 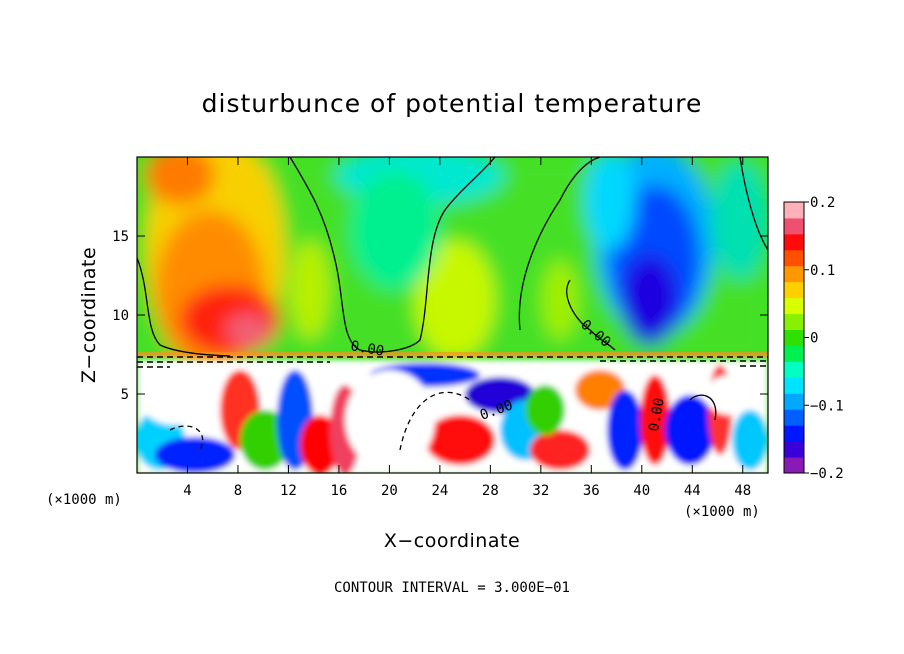 What do you see at coordinates (814, 339) in the screenshot?
I see `colorbar-tick-label: 0` at bounding box center [814, 339].